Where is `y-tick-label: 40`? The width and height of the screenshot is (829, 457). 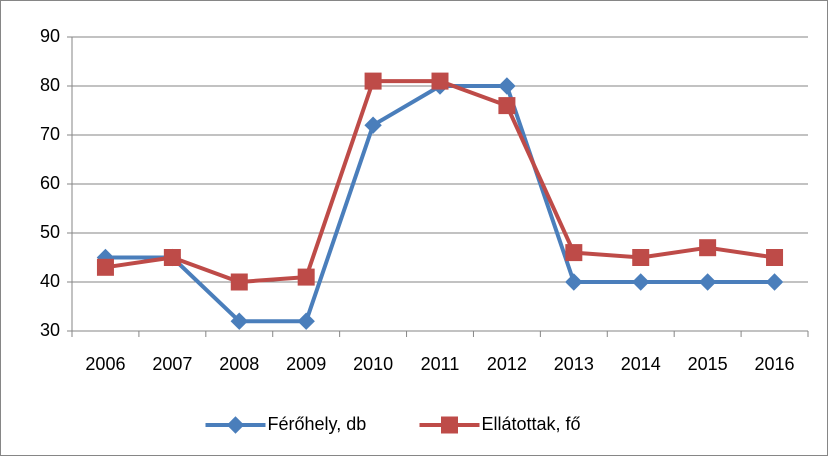
y-tick-label: 40 is located at coordinates (50, 281).